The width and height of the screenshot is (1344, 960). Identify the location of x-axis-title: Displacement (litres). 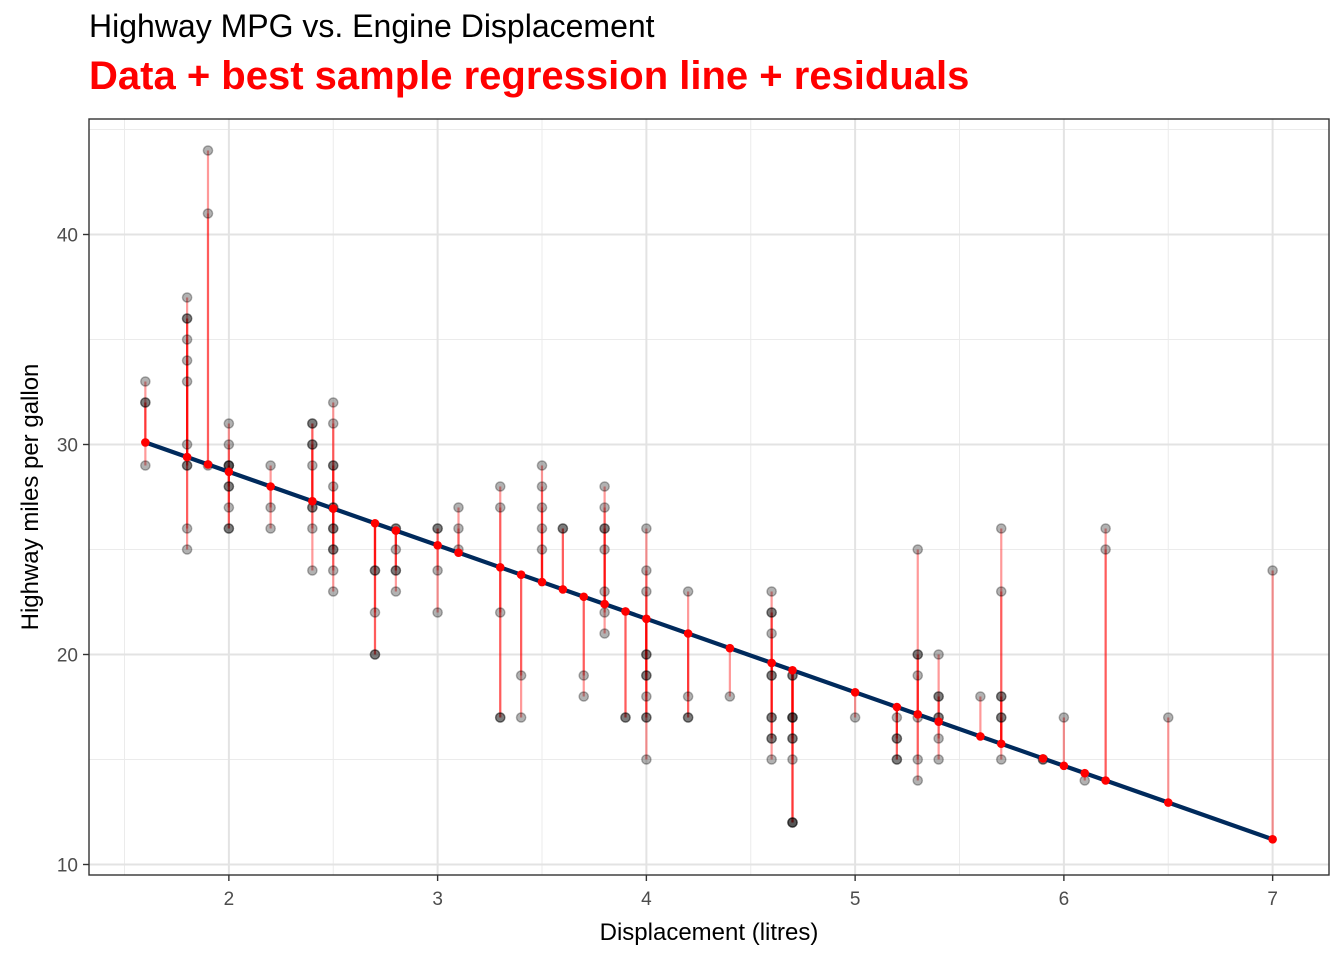
(709, 932).